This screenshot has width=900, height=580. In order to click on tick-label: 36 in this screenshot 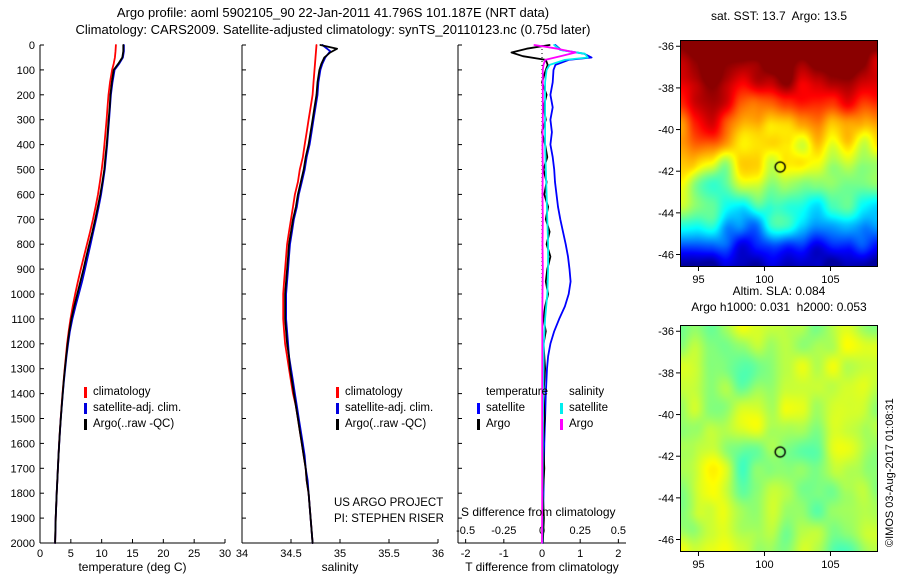, I will do `click(438, 554)`.